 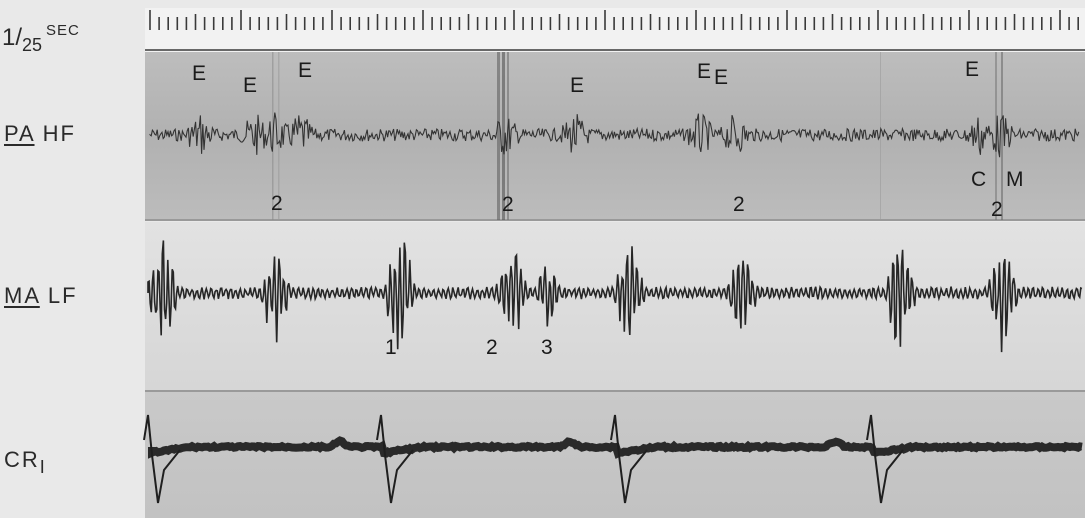 I want to click on time-scale-label: 1/25SEC, so click(x=41, y=39).